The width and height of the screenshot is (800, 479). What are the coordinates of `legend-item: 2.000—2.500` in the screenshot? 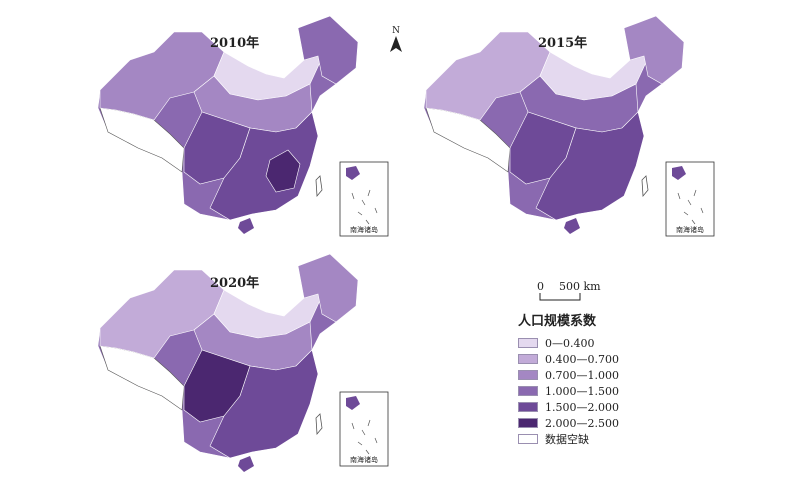 It's located at (598, 423).